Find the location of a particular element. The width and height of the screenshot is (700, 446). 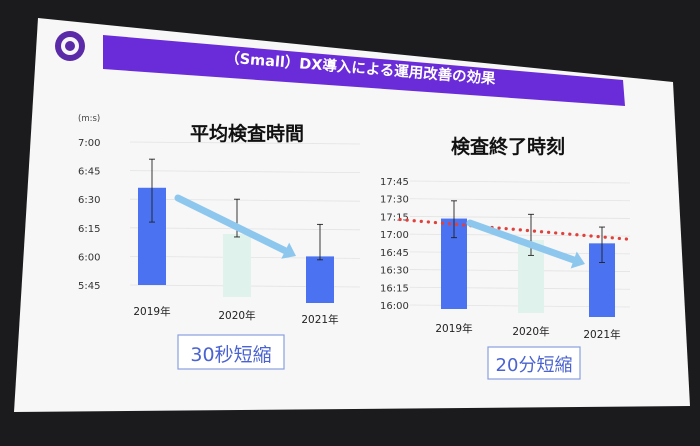

y-tick-label: 17:45 is located at coordinates (394, 182).